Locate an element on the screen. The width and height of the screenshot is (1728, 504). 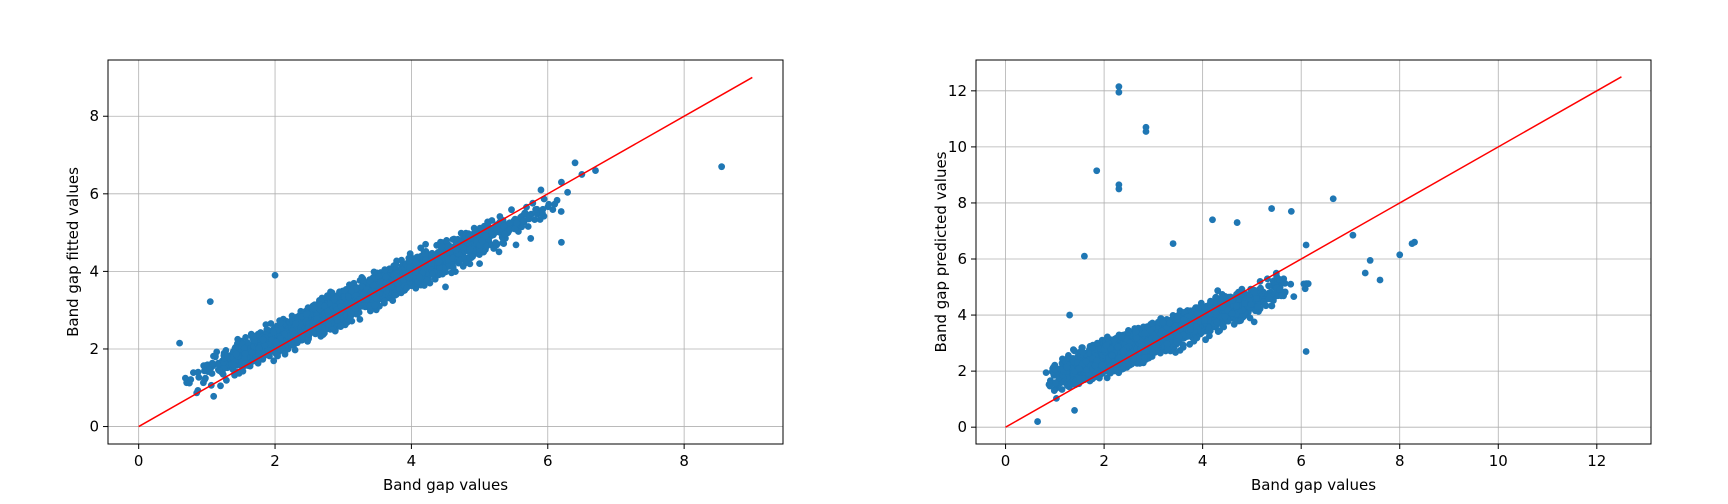
y-tick-label: 8 is located at coordinates (94, 116).